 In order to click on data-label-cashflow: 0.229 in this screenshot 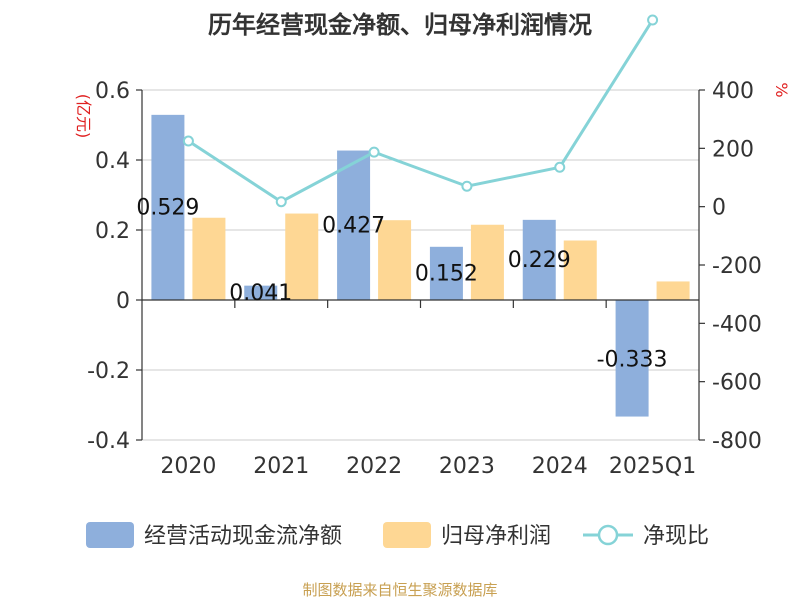, I will do `click(539, 260)`.